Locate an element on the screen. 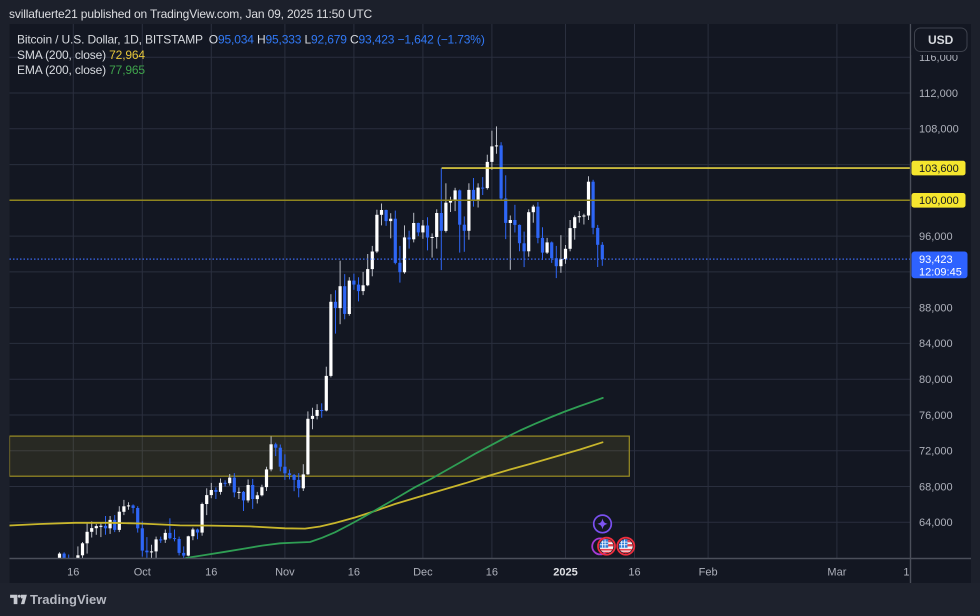 This screenshot has width=980, height=616. svg-text: 84,000 is located at coordinates (936, 344).